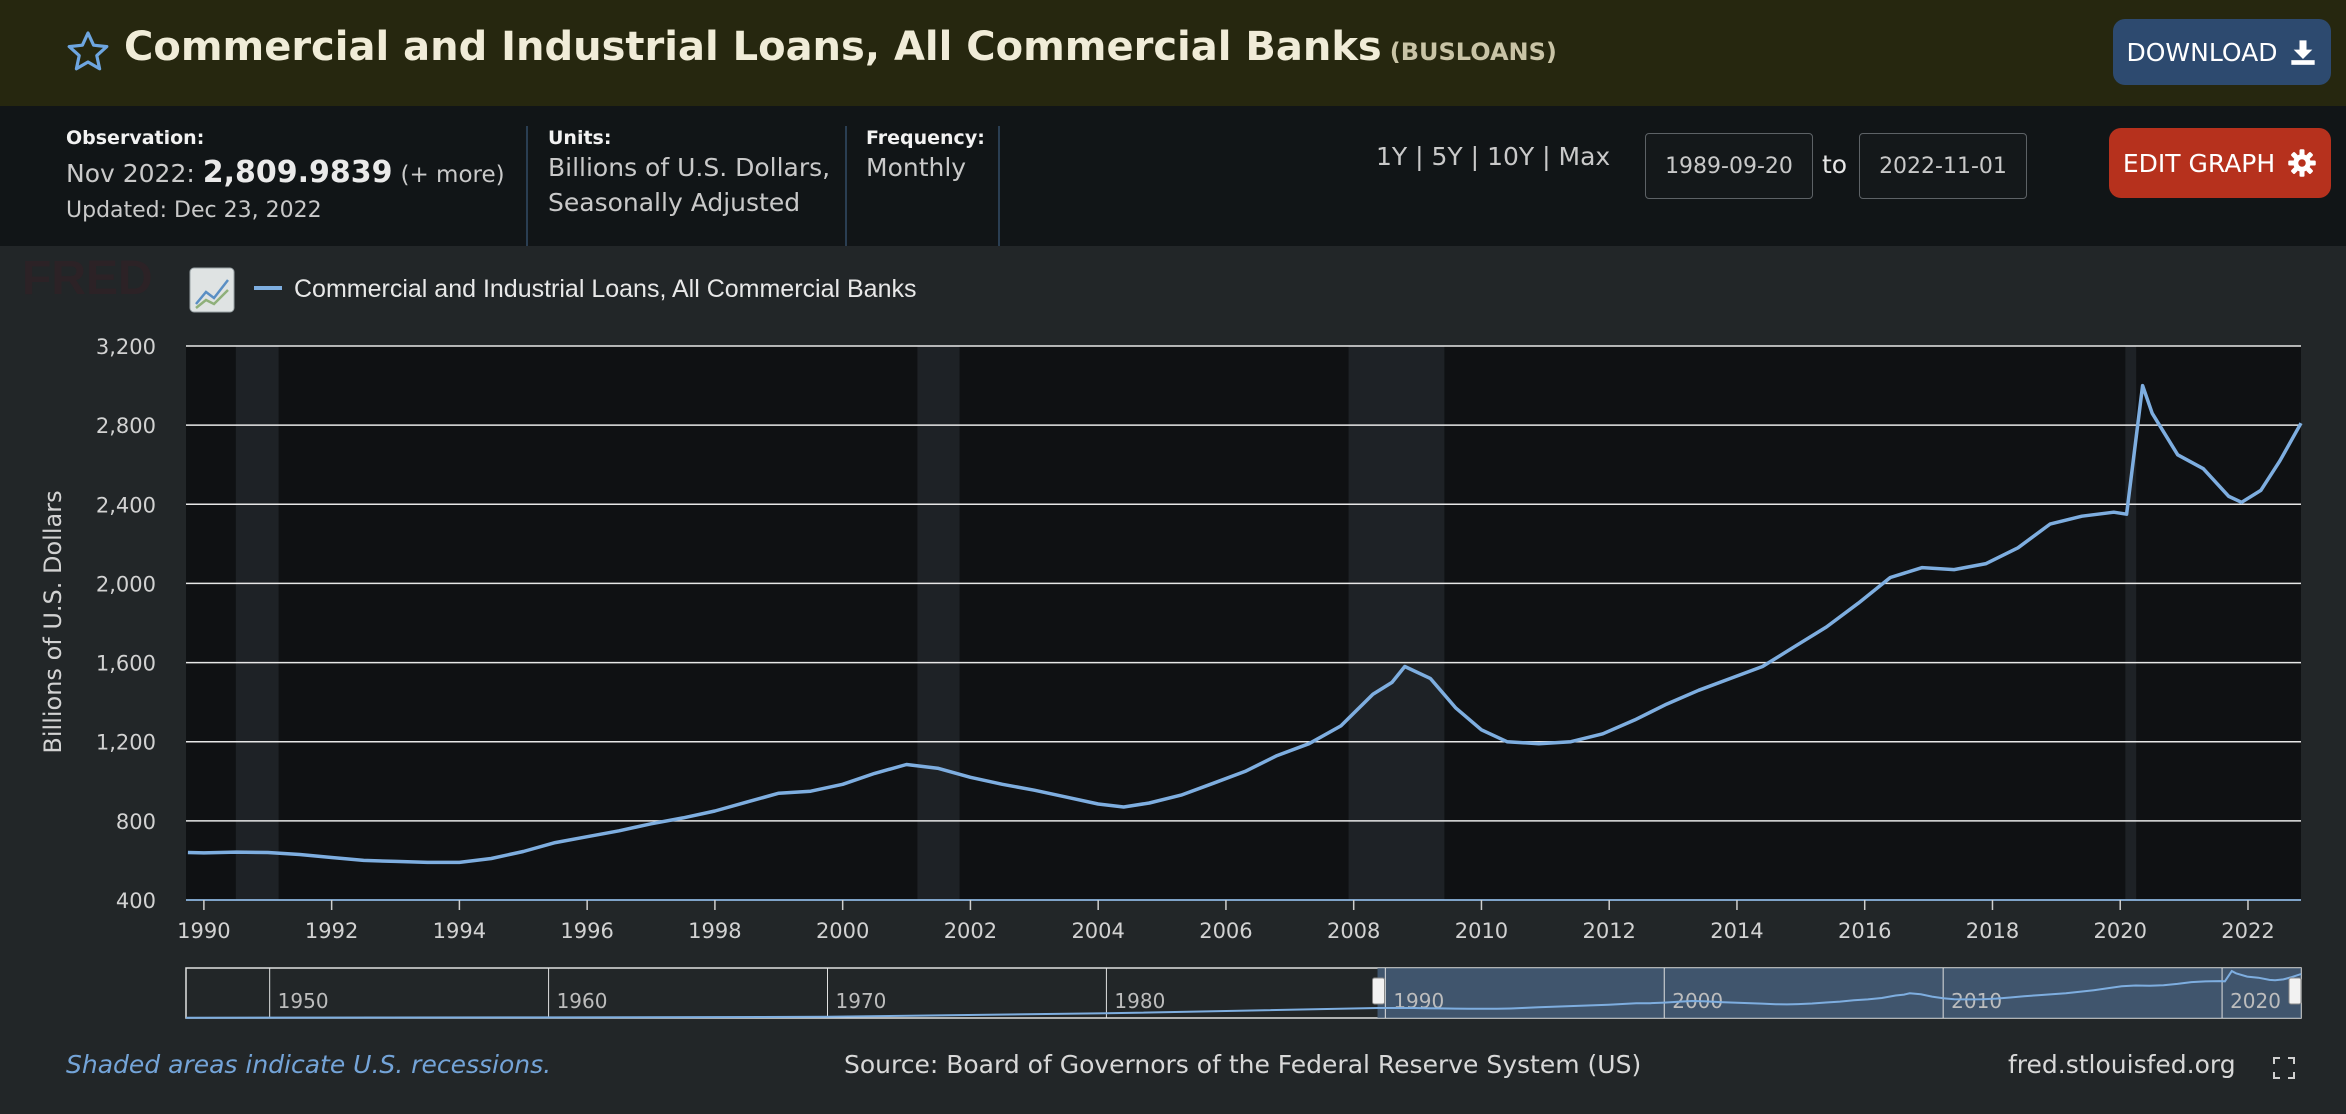  What do you see at coordinates (126, 426) in the screenshot?
I see `y-tick-label: 2,800` at bounding box center [126, 426].